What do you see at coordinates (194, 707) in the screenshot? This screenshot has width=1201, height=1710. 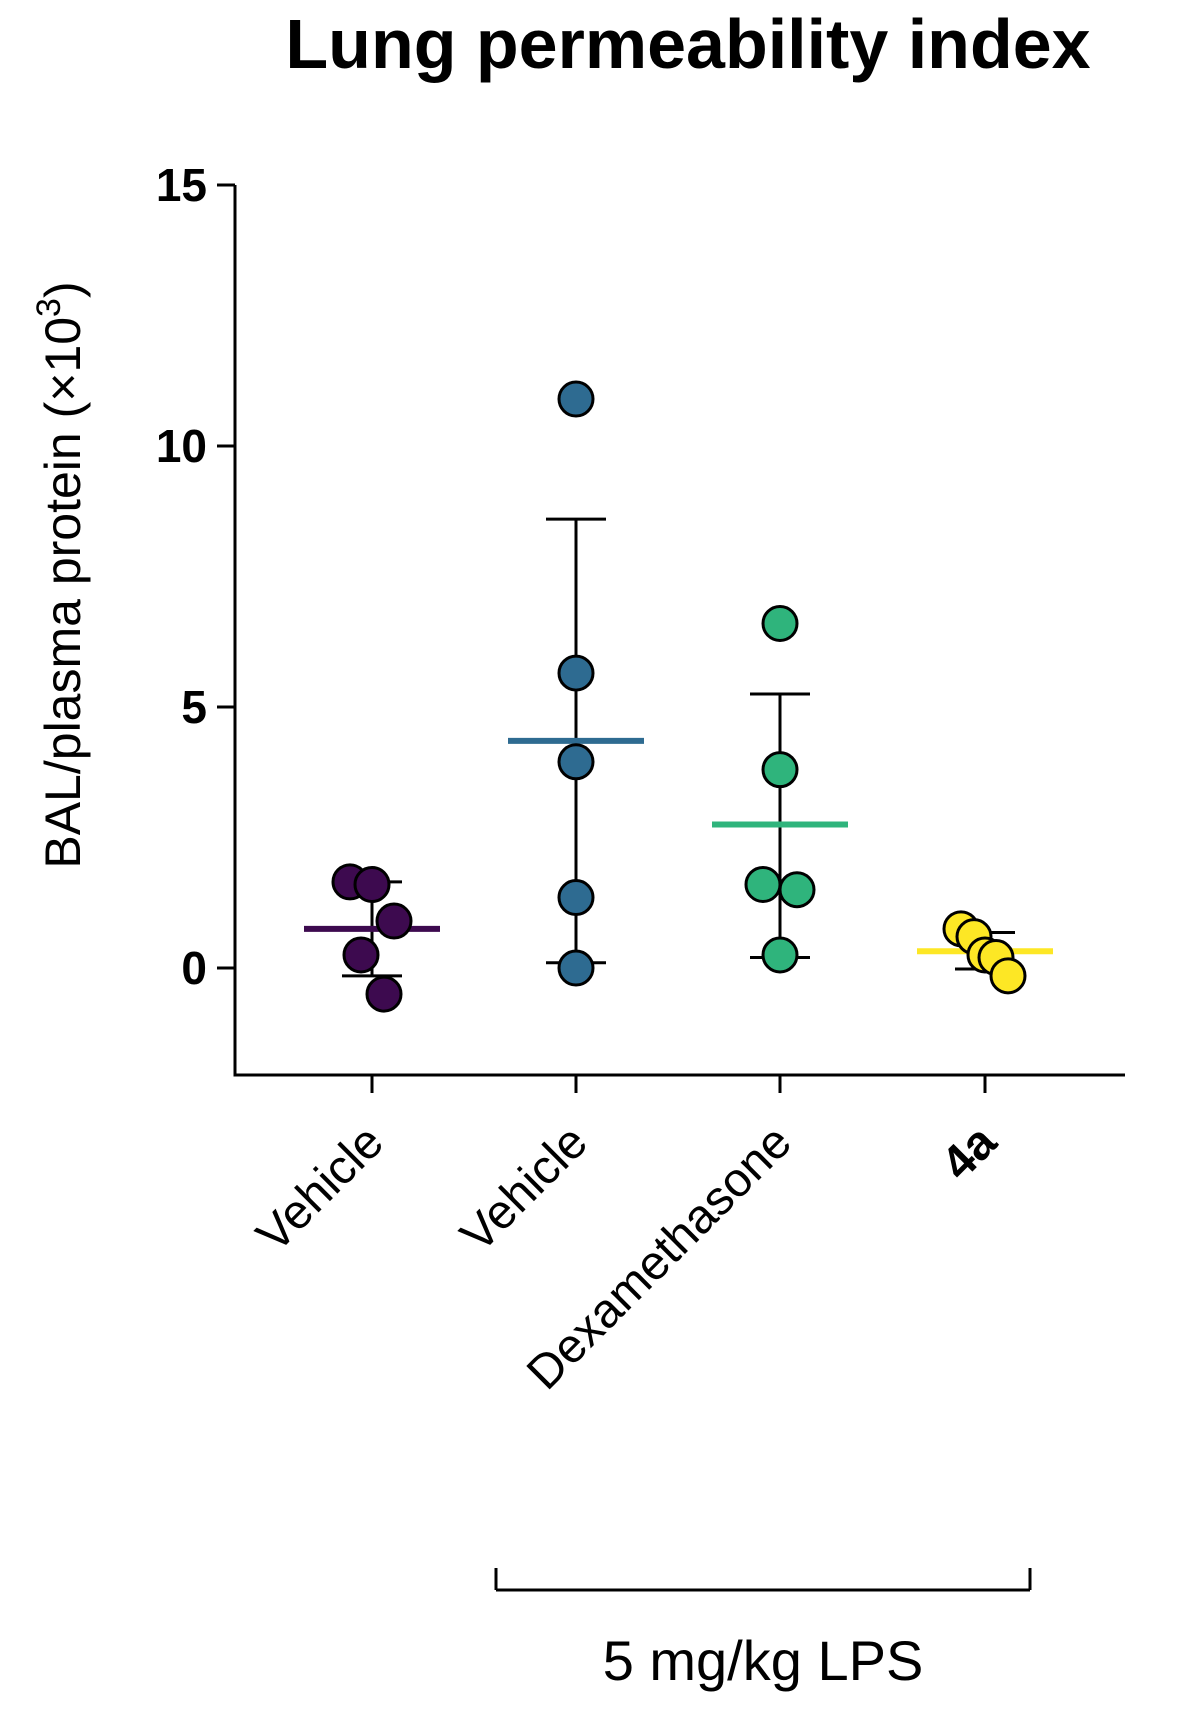 I see `y-tick-label: 5` at bounding box center [194, 707].